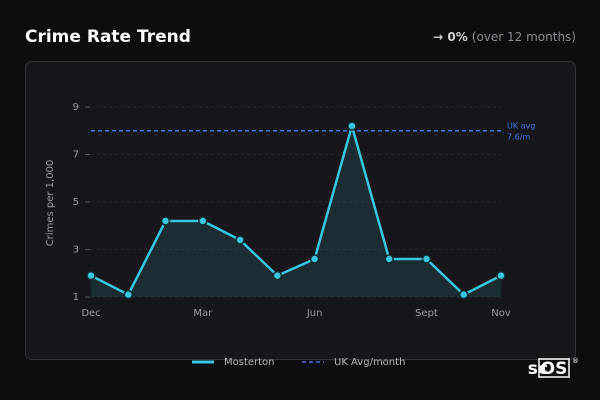 This screenshot has height=400, width=600. Describe the element at coordinates (76, 107) in the screenshot. I see `y-tick-label: 9` at that location.